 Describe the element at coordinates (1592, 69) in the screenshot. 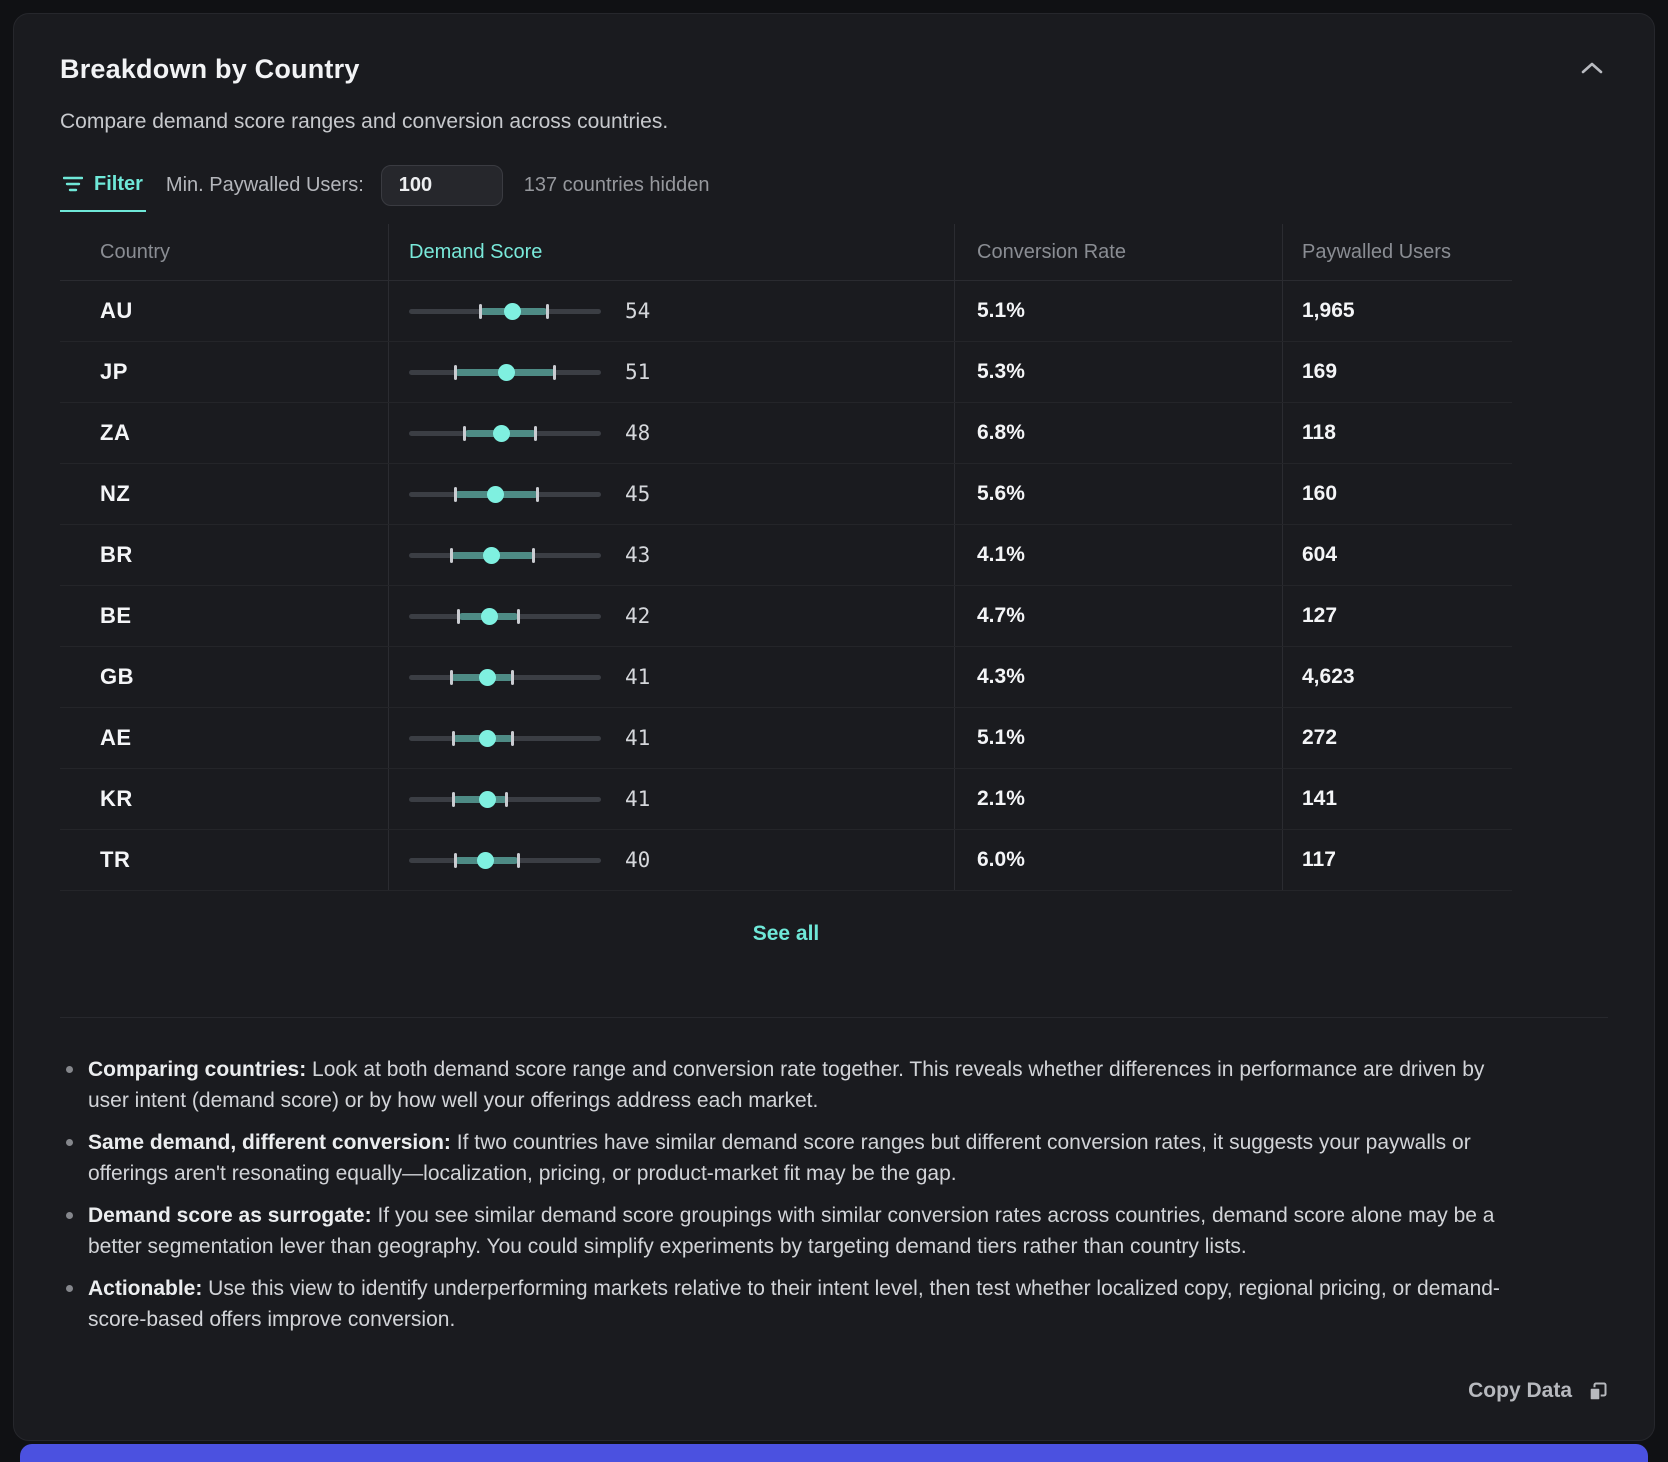

I see `collapse-button` at that location.